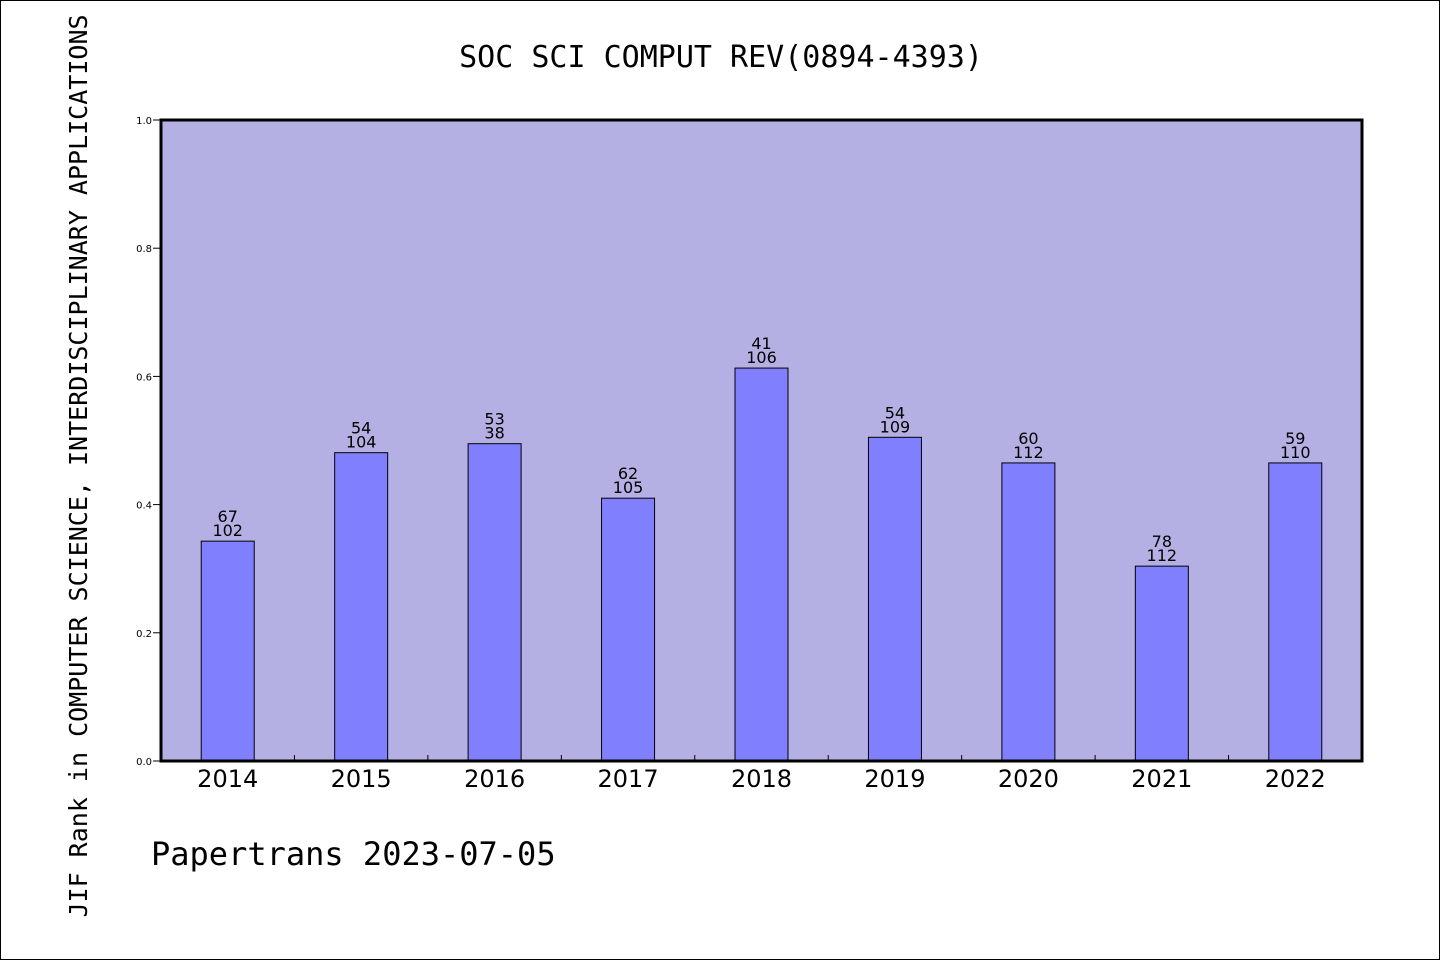 The width and height of the screenshot is (1440, 961). Describe the element at coordinates (894, 779) in the screenshot. I see `x-tick-label: 2019` at that location.